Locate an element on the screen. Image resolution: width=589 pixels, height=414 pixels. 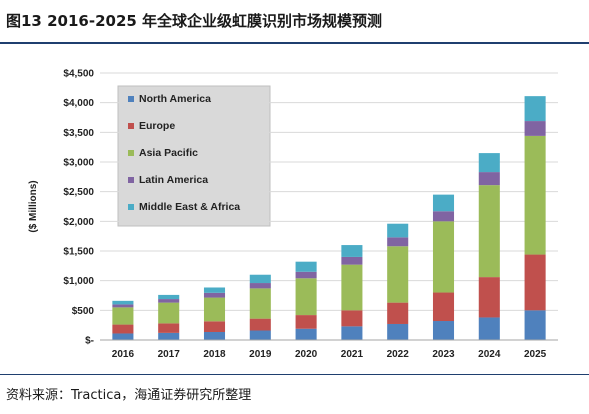
x-tick-label: 2021 is located at coordinates (352, 354).